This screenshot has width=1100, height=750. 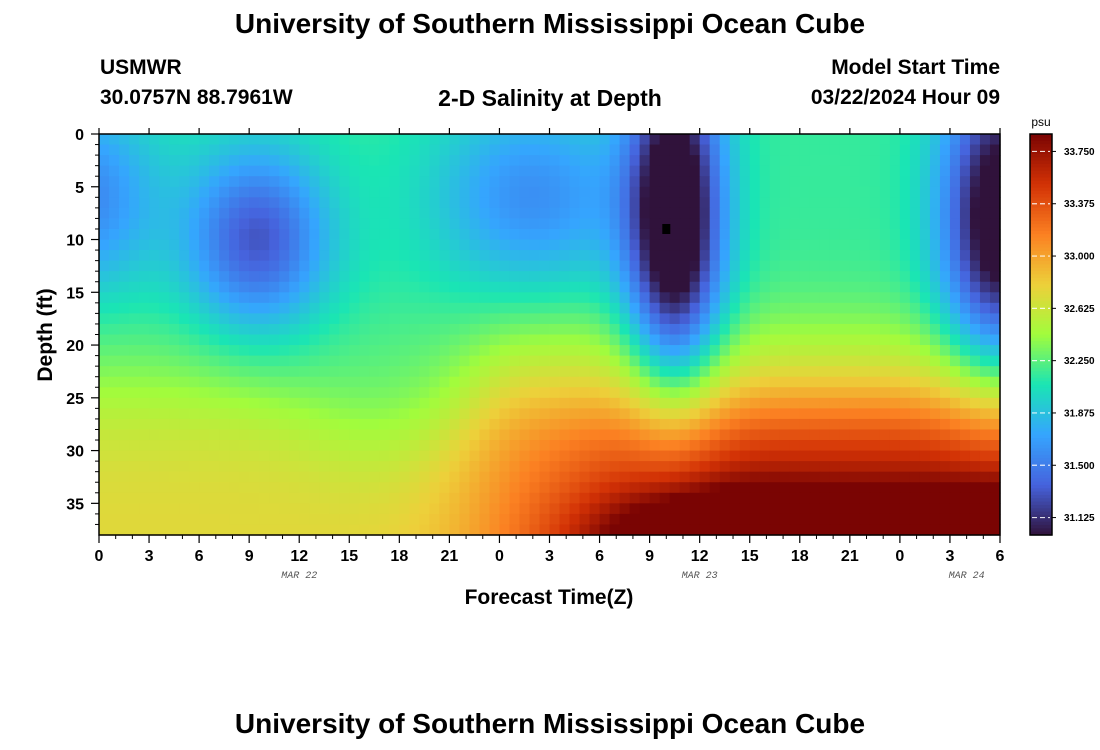 I want to click on station-marker, so click(x=666, y=229).